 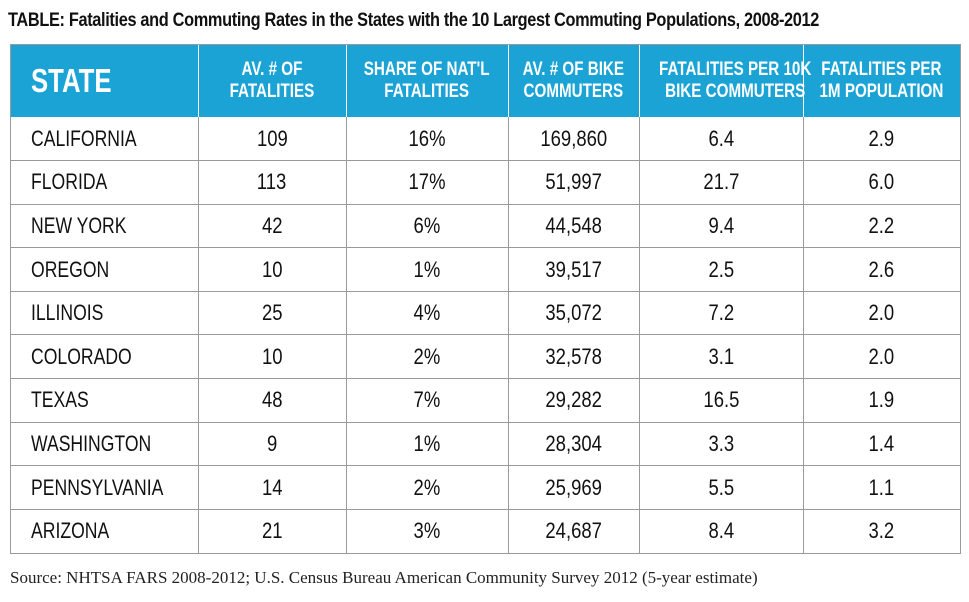 I want to click on share-cell: 6%, so click(x=426, y=225).